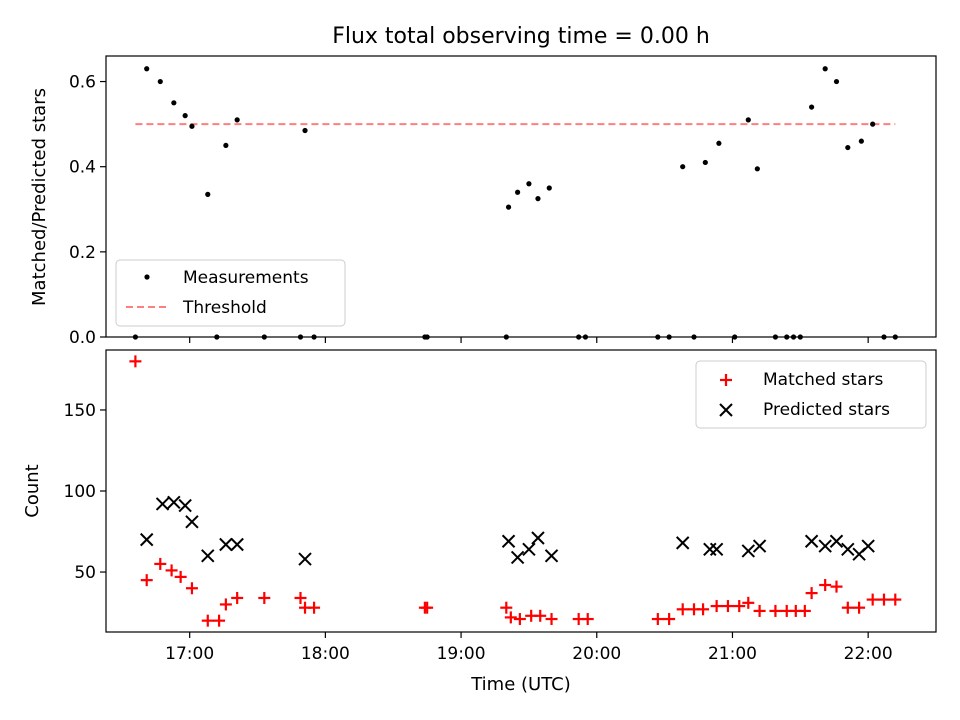  What do you see at coordinates (82, 338) in the screenshot?
I see `top-y-tick-label: 0.0` at bounding box center [82, 338].